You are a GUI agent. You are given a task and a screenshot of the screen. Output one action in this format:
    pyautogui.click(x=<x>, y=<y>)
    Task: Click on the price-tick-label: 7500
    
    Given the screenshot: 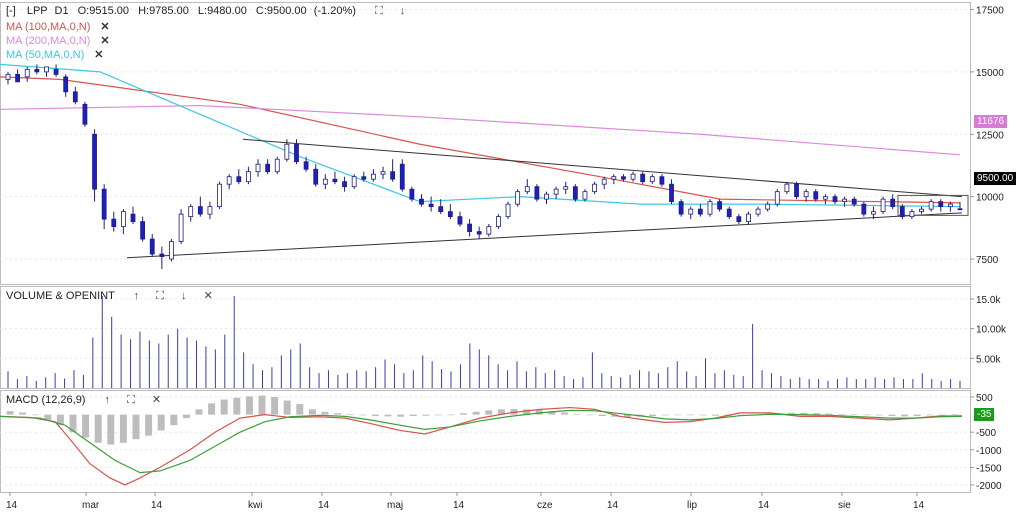 What is the action you would take?
    pyautogui.click(x=987, y=260)
    